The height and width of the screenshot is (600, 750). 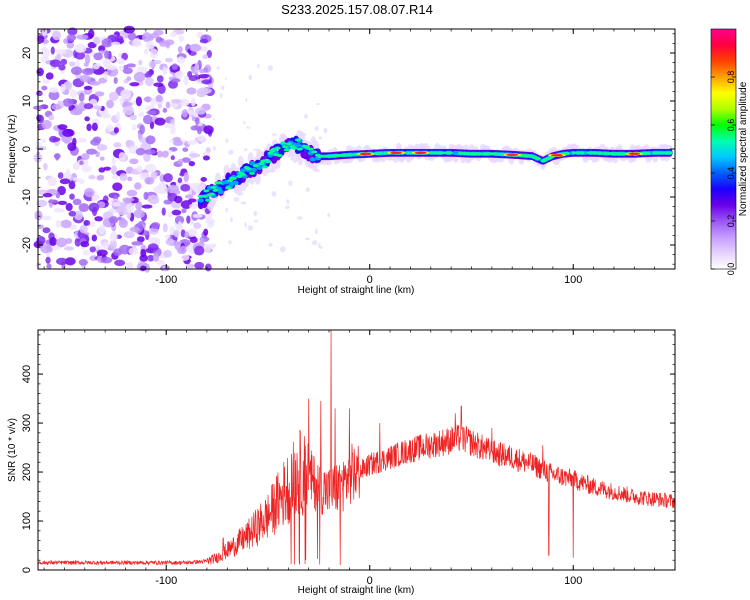 I want to click on colorbar-gradient, so click(x=723, y=149).